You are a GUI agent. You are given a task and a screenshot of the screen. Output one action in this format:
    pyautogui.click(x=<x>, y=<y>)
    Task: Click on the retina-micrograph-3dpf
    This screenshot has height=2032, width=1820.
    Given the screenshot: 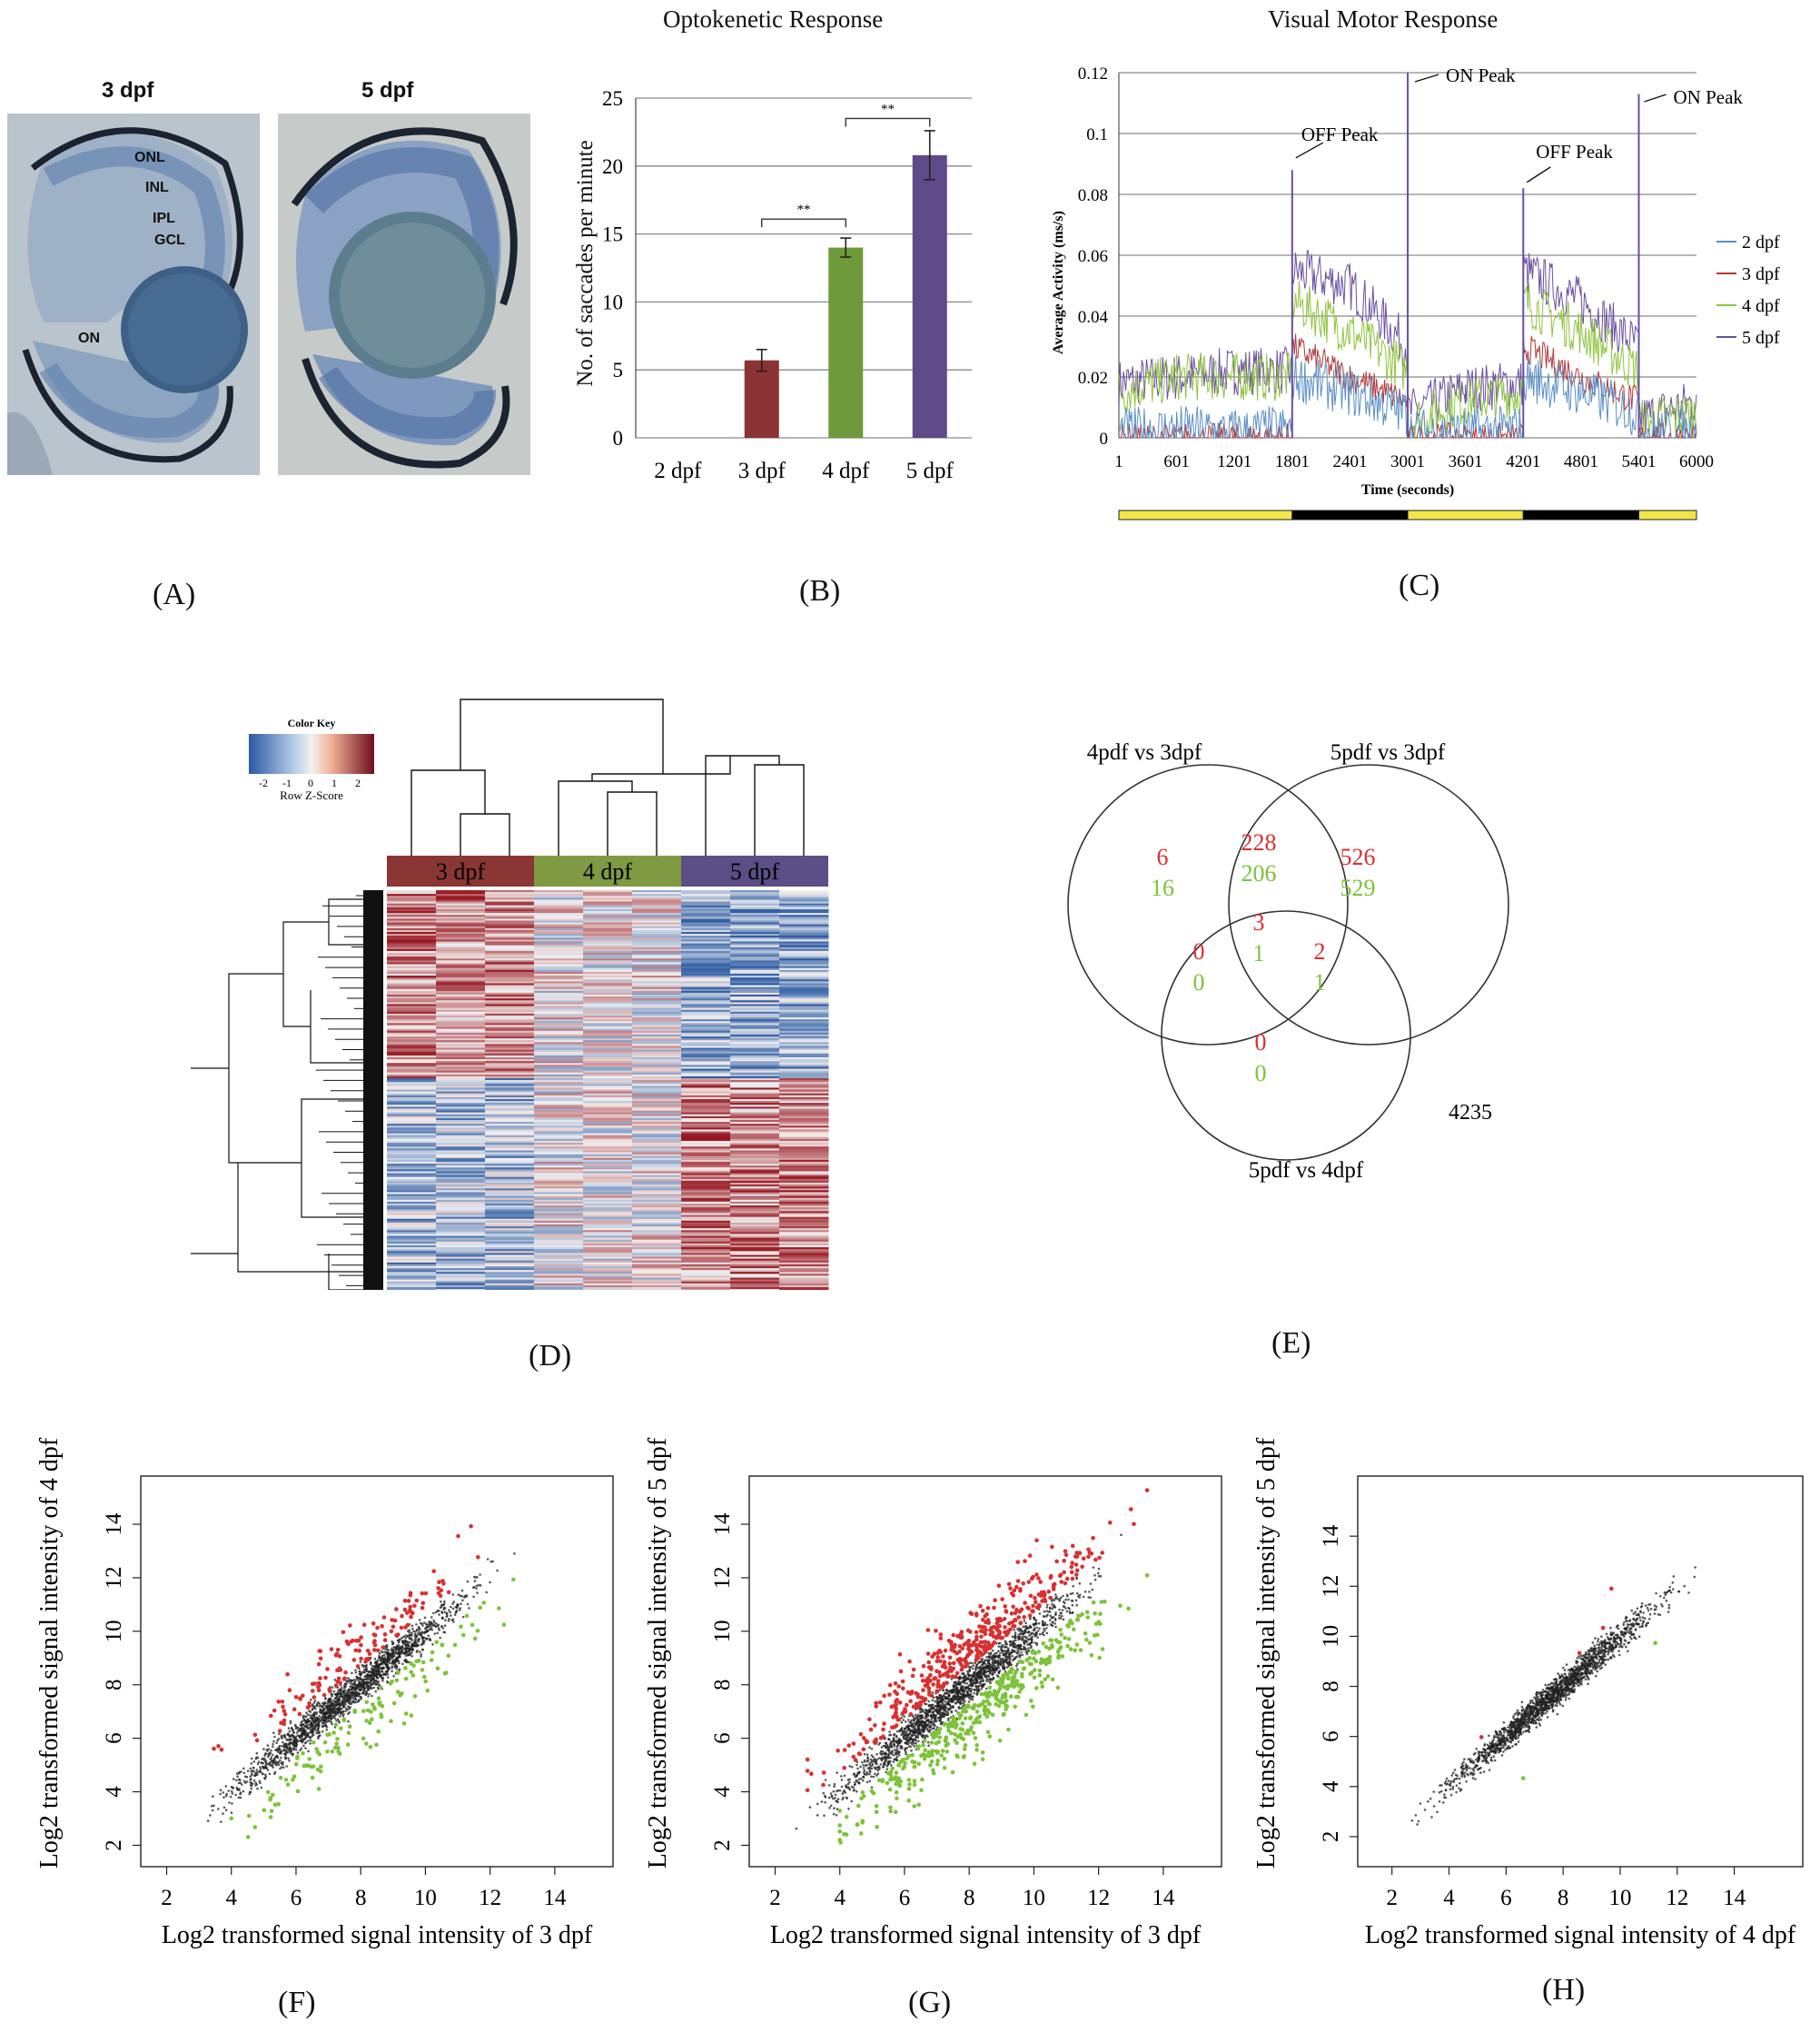 What is the action you would take?
    pyautogui.click(x=134, y=294)
    